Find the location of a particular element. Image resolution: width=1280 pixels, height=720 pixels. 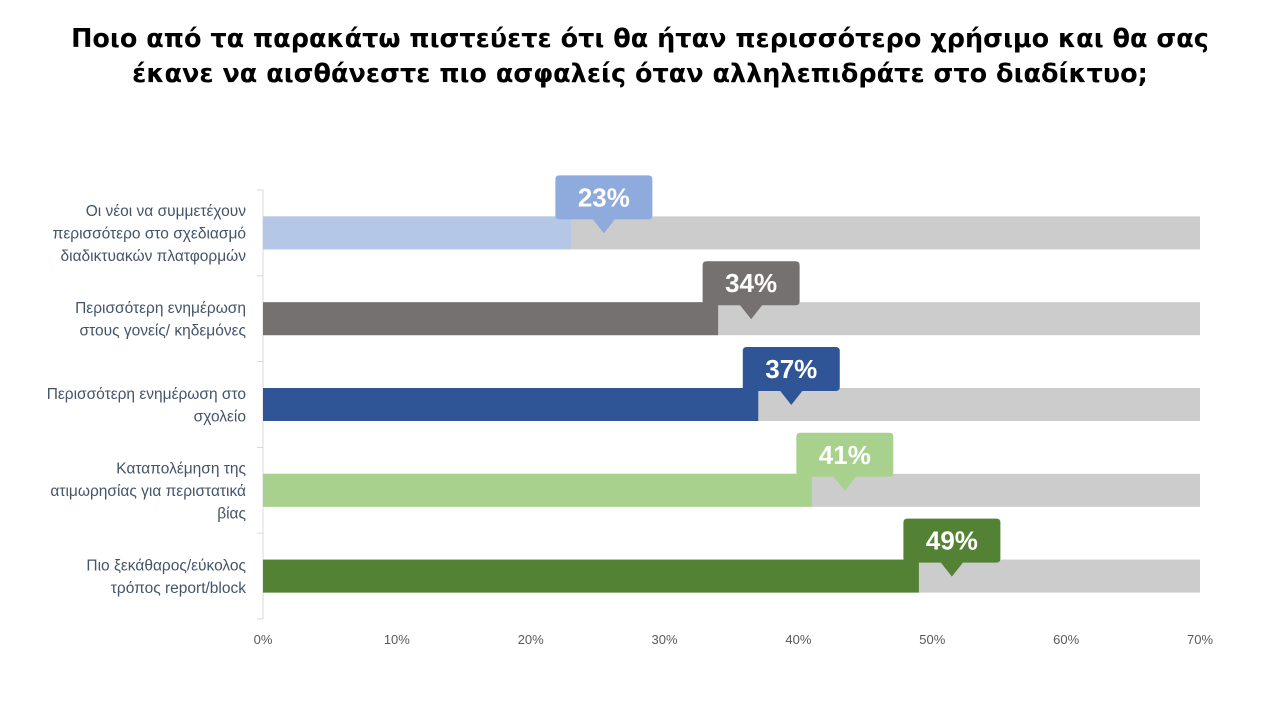

category-label-line: σχολείο is located at coordinates (220, 416).